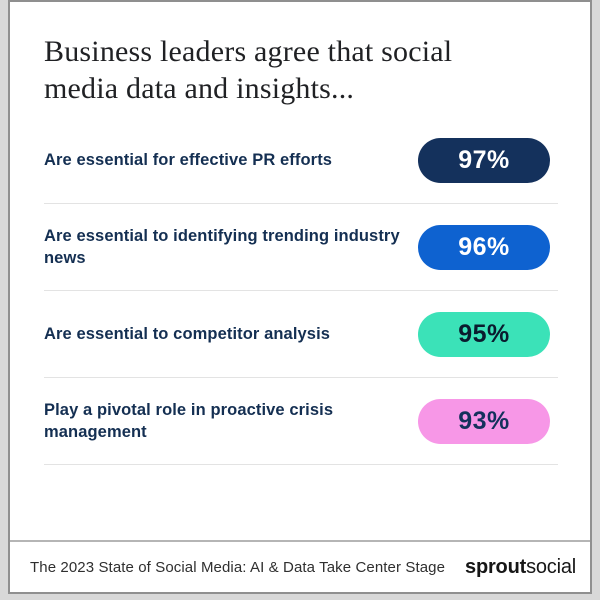 The height and width of the screenshot is (600, 600). I want to click on logo-social: social, so click(551, 566).